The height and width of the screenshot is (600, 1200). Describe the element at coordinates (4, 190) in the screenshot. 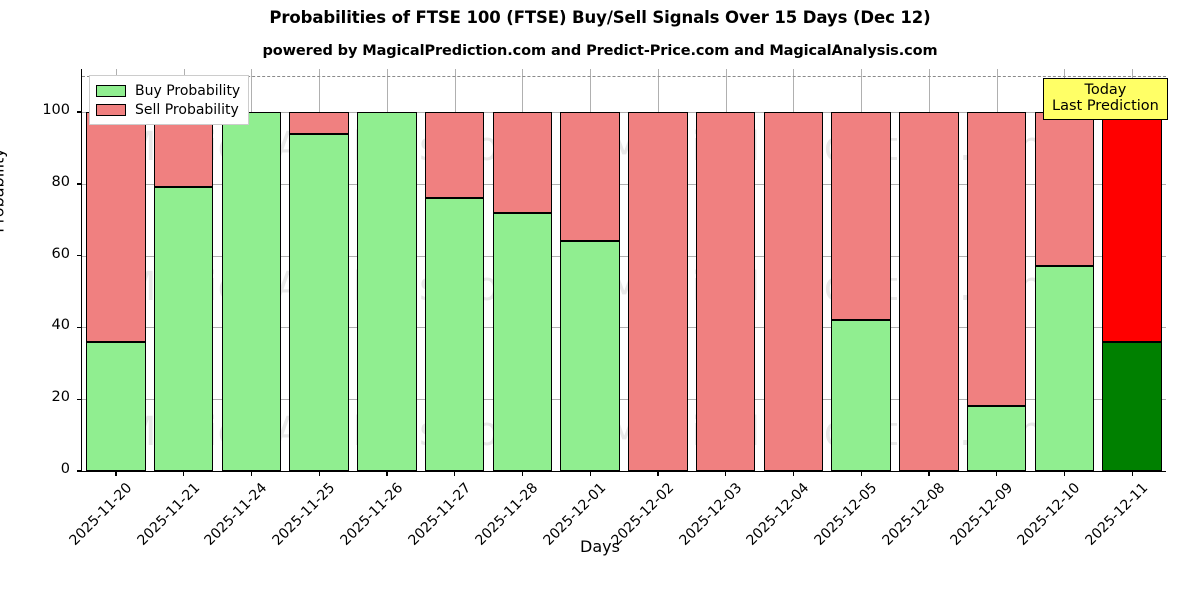

I see `y-axis-title: Probability` at that location.